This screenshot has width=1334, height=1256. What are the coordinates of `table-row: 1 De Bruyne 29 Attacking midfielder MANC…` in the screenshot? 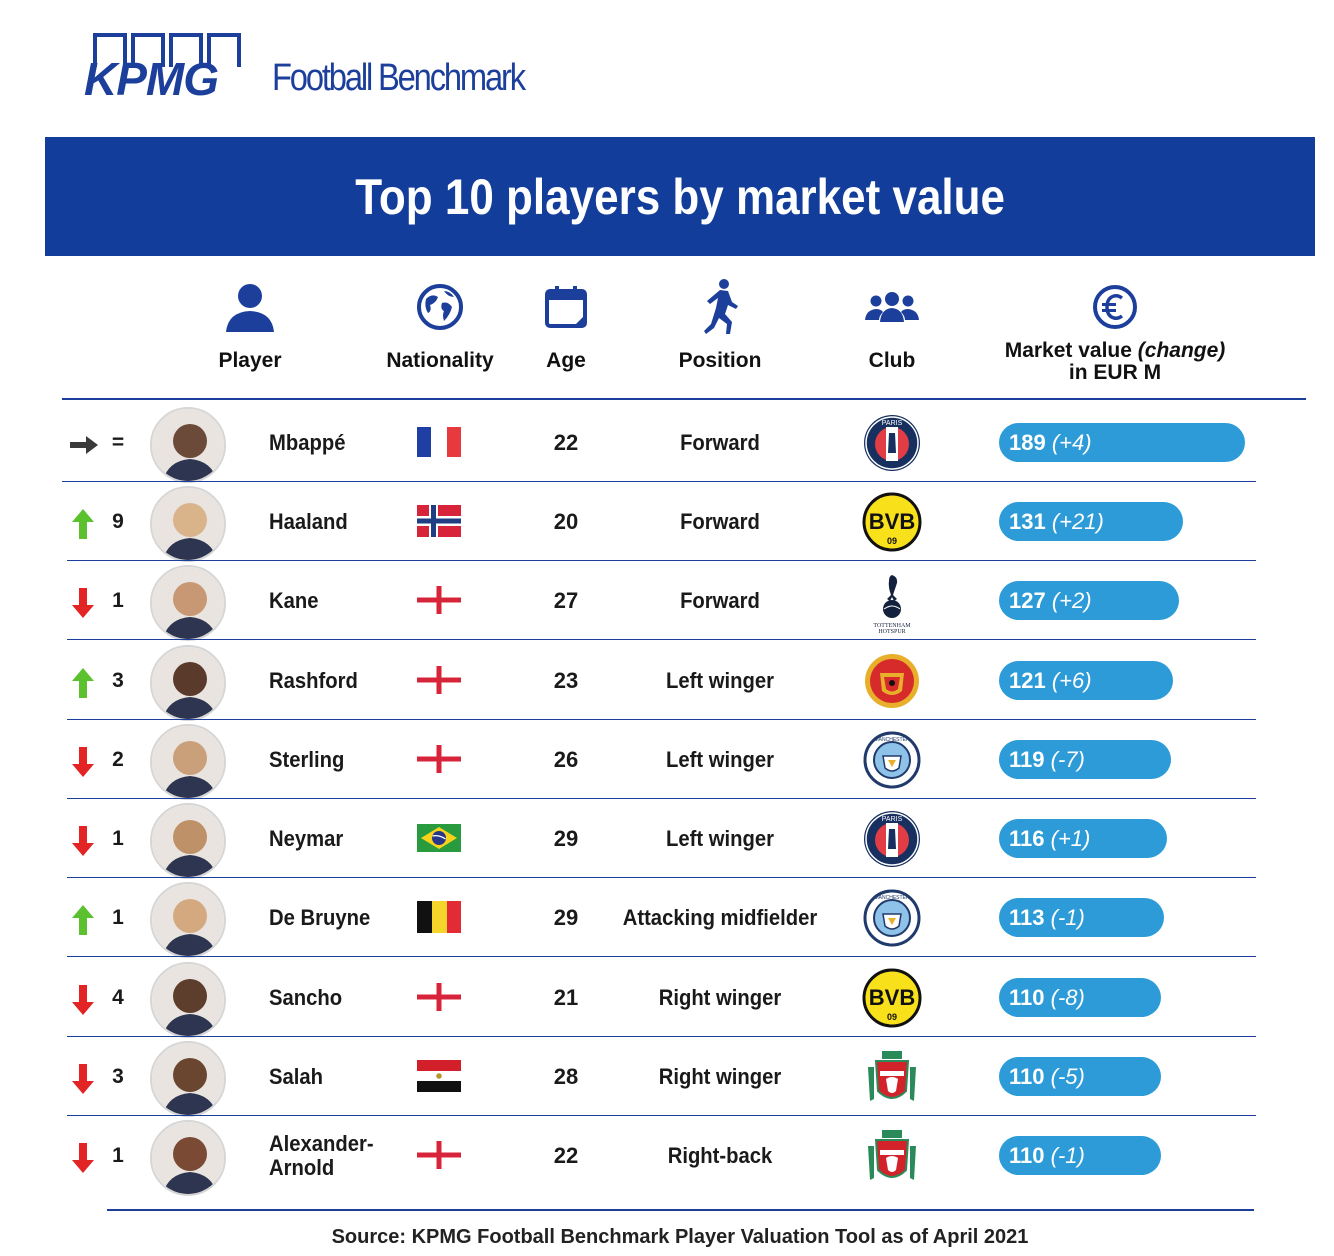 It's located at (667, 918).